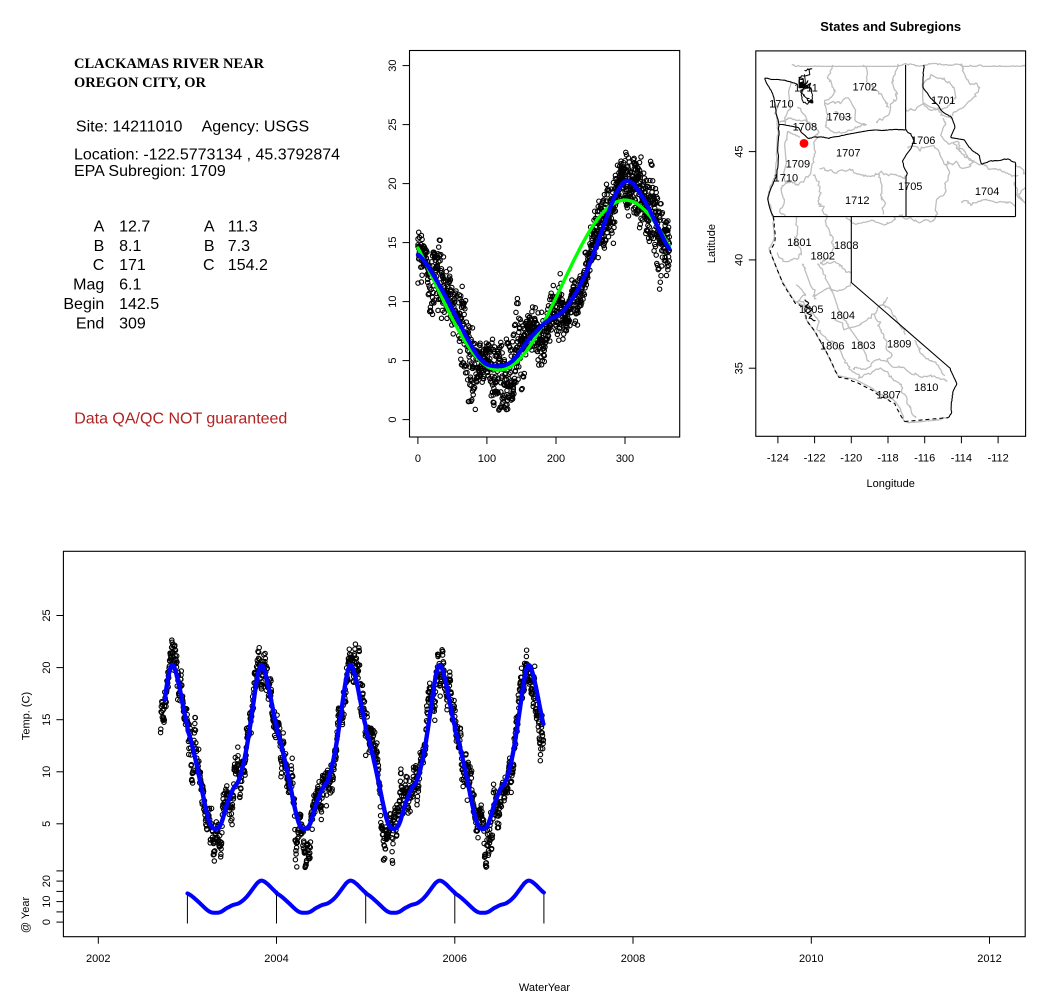  I want to click on svg-text: 1808, so click(846, 246).